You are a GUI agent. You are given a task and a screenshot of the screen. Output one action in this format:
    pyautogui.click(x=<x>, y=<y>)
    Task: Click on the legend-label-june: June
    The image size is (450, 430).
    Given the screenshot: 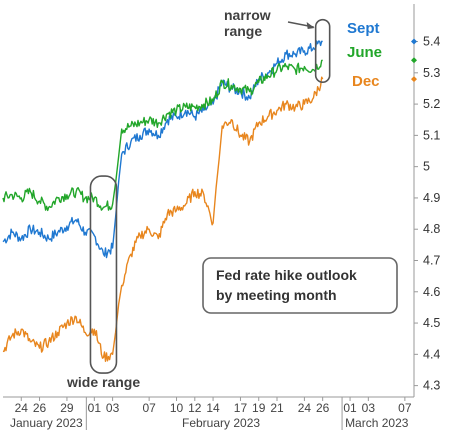 What is the action you would take?
    pyautogui.click(x=364, y=52)
    